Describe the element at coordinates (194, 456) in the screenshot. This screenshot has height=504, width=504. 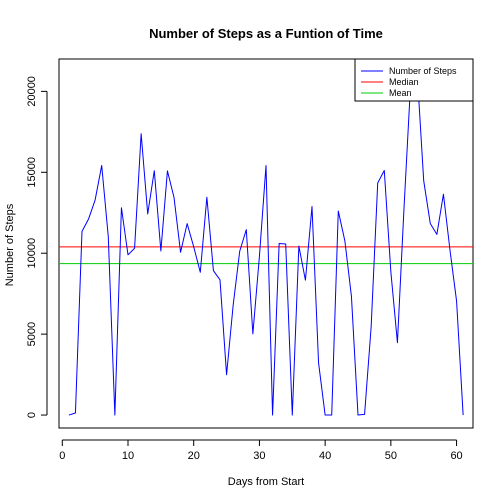
I see `x-tick-label: 20` at that location.